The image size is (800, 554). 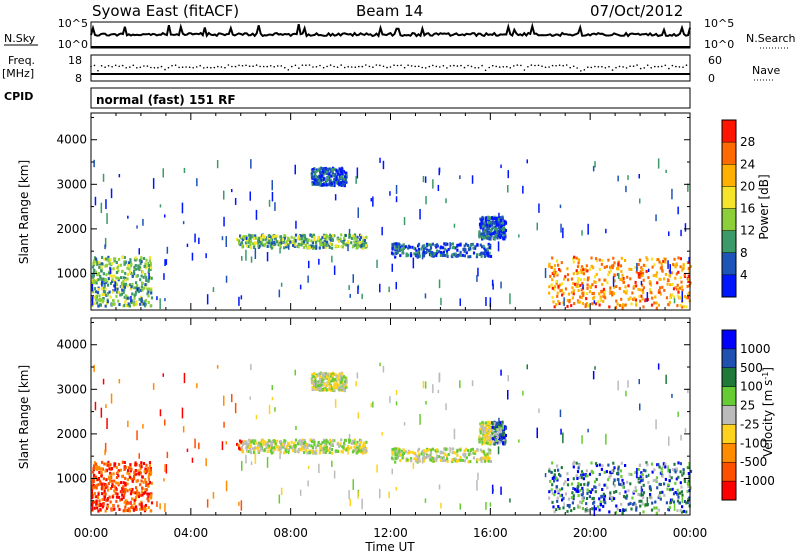 I want to click on colorbar-tick-label: 8, so click(x=744, y=253).